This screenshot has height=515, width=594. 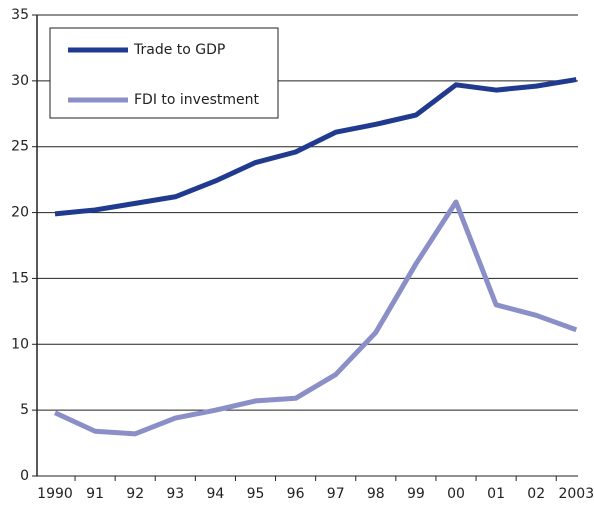 What do you see at coordinates (215, 494) in the screenshot?
I see `x-tick-label: 94` at bounding box center [215, 494].